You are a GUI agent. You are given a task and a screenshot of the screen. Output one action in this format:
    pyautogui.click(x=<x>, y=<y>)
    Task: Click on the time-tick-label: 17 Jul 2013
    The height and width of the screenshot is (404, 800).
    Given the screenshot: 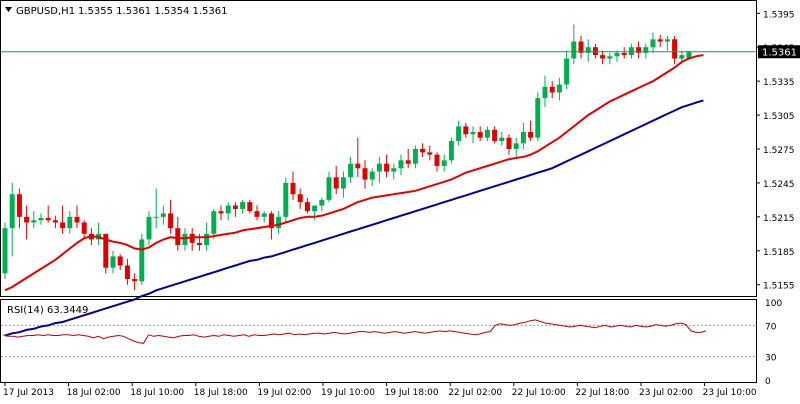 What is the action you would take?
    pyautogui.click(x=28, y=393)
    